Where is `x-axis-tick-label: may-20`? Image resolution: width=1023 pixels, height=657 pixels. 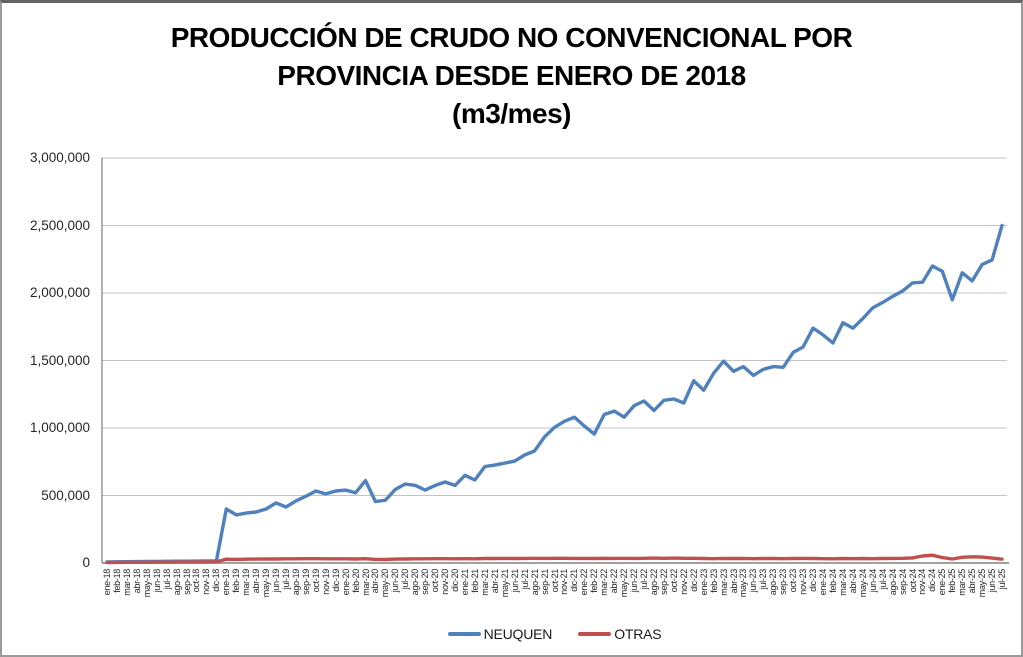
x-axis-tick-label: may-20 is located at coordinates (385, 583).